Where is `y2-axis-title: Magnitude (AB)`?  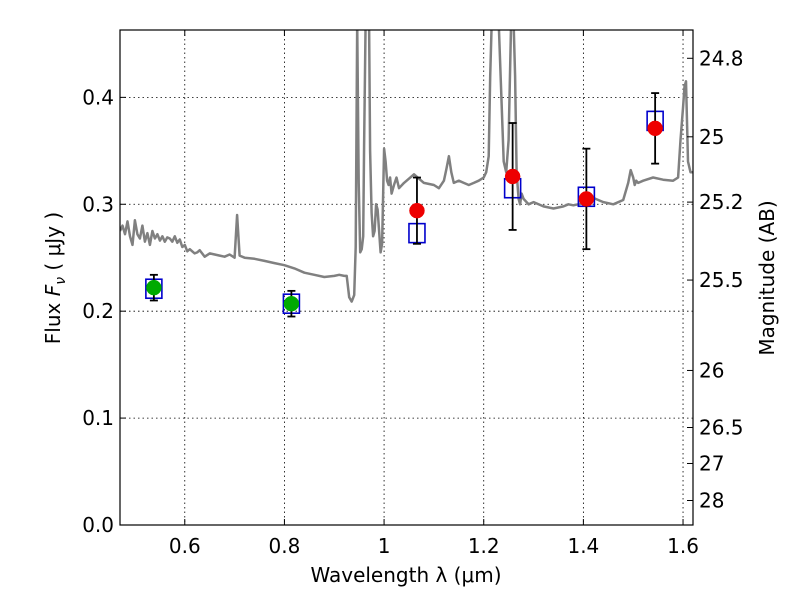 y2-axis-title: Magnitude (AB) is located at coordinates (767, 277).